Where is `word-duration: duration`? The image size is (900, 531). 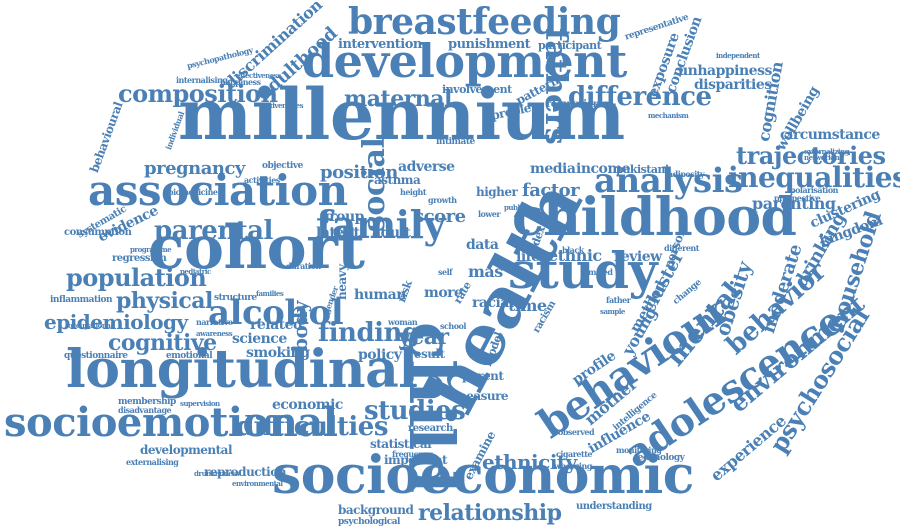
word-duration: duration is located at coordinates (303, 266).